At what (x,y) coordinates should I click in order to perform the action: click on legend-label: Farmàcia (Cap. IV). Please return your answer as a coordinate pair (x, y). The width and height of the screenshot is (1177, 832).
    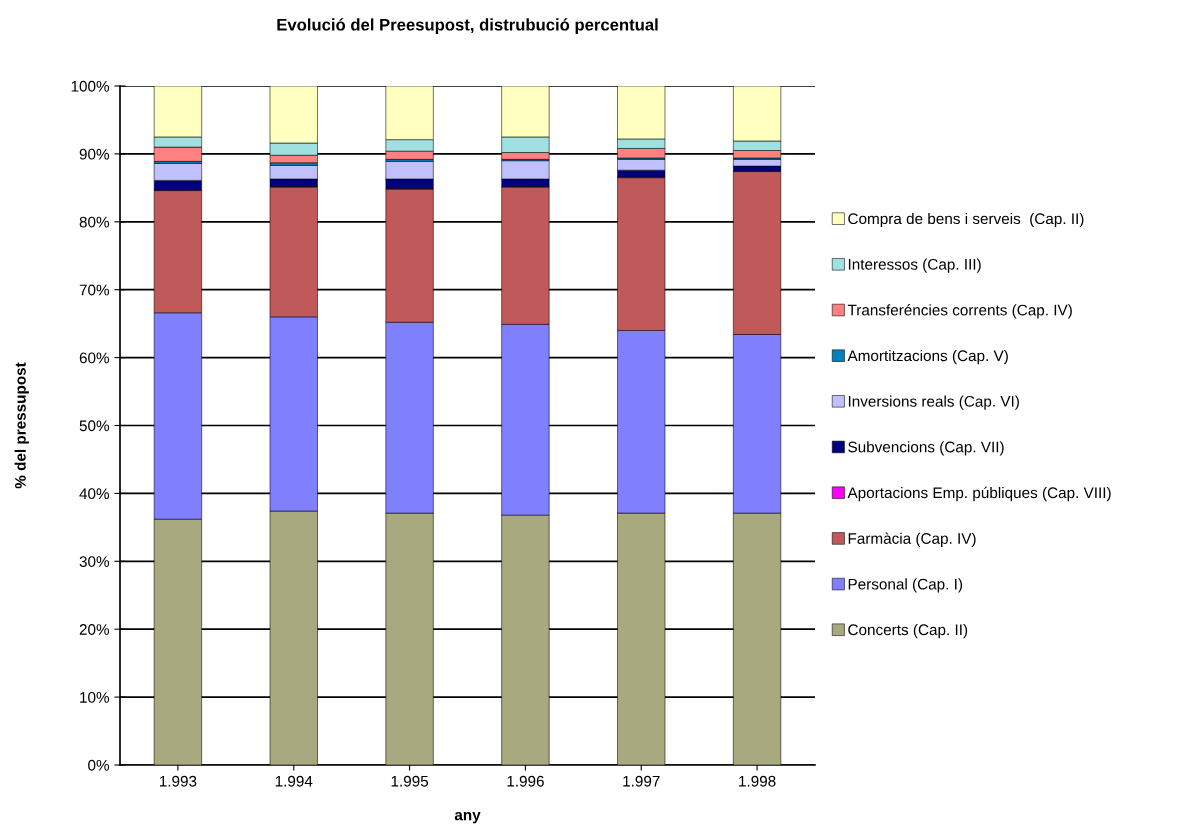
    Looking at the image, I should click on (912, 539).